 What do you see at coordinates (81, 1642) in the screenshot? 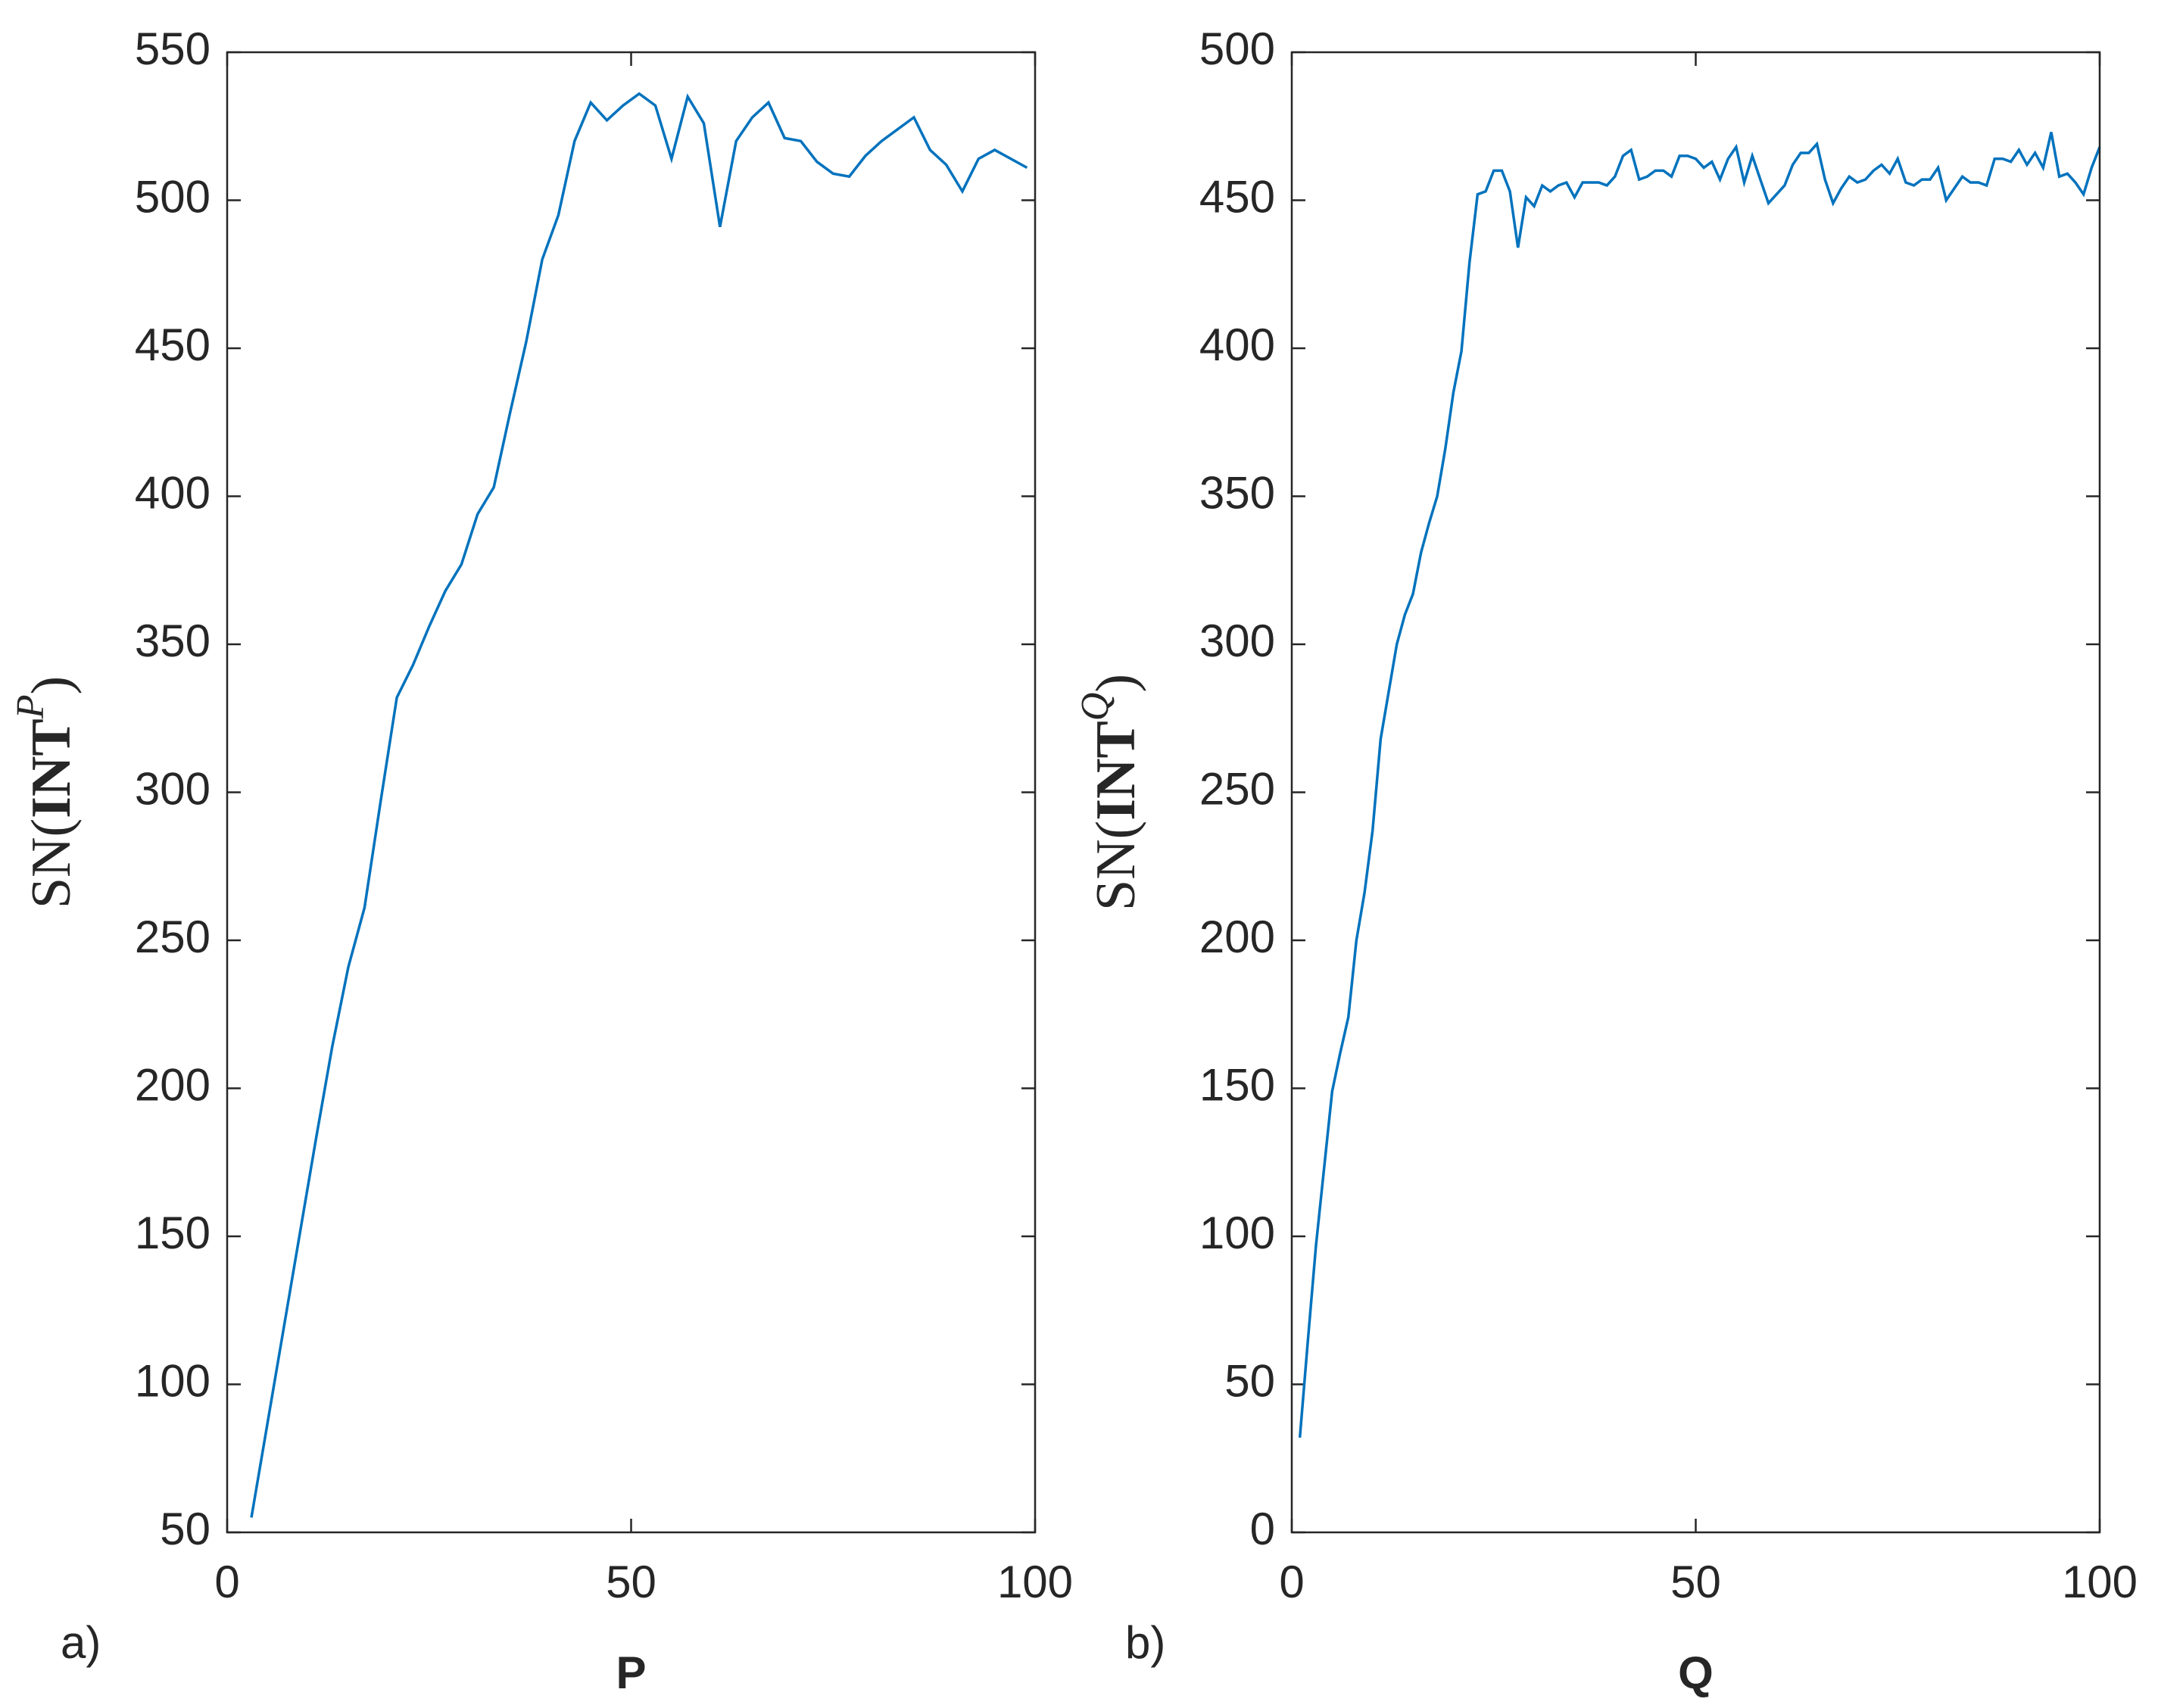
I see `panel-label: a)` at bounding box center [81, 1642].